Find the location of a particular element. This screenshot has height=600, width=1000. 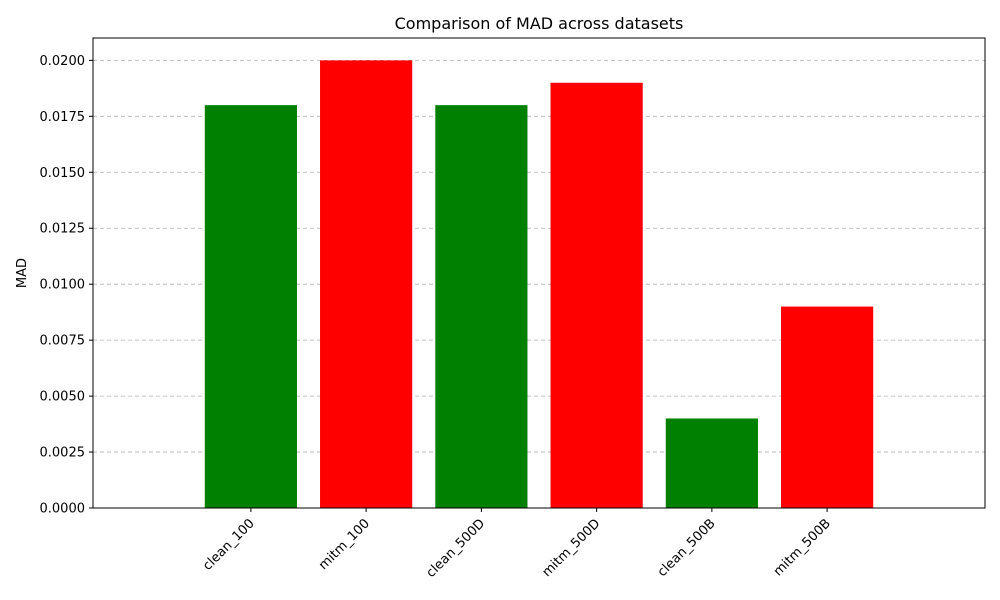

y-tick-label: 0.0025 is located at coordinates (63, 453).